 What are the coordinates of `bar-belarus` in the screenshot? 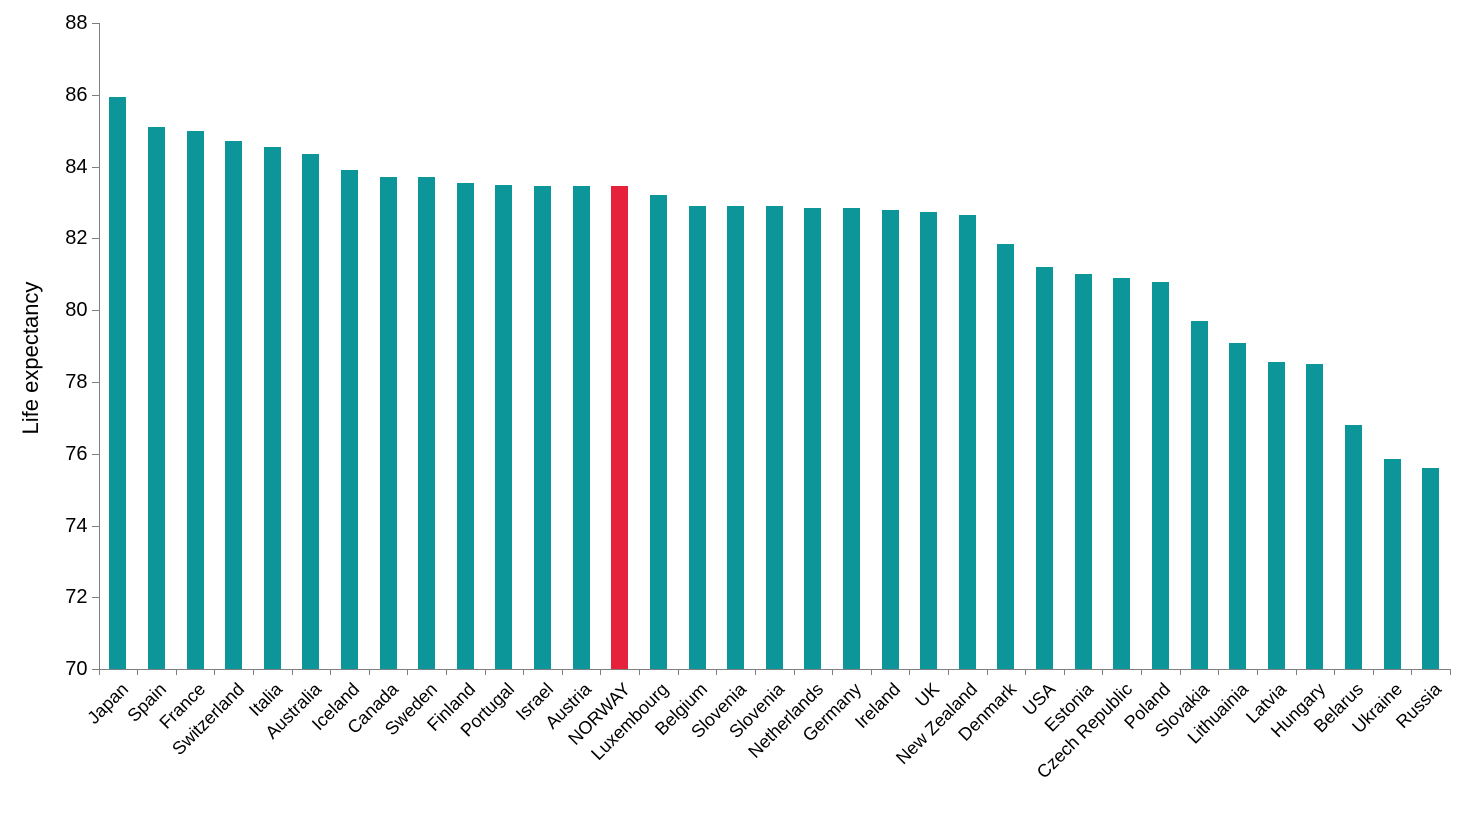 It's located at (1353, 547).